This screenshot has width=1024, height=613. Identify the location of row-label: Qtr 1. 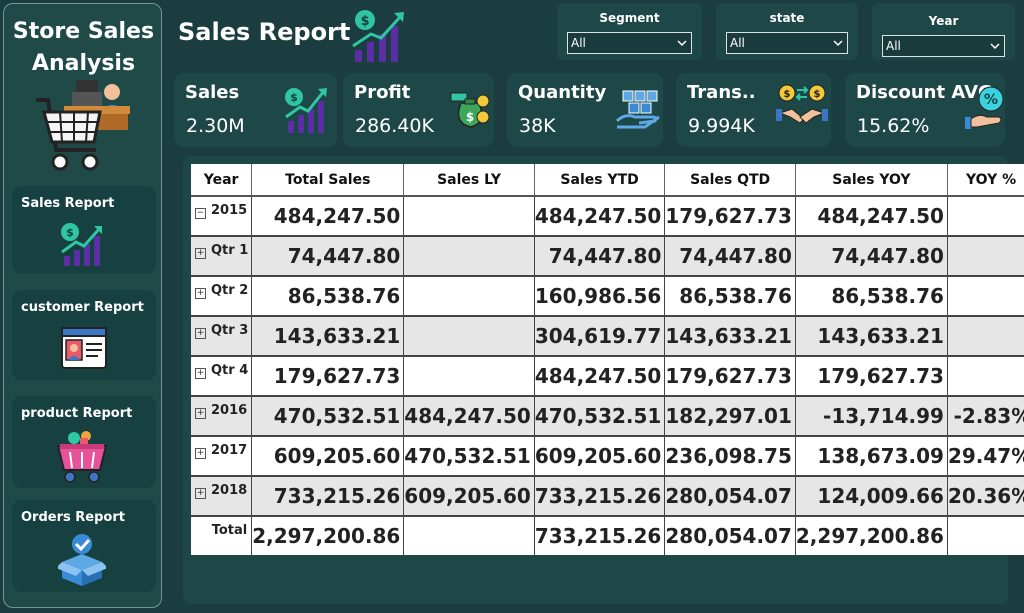
(230, 250).